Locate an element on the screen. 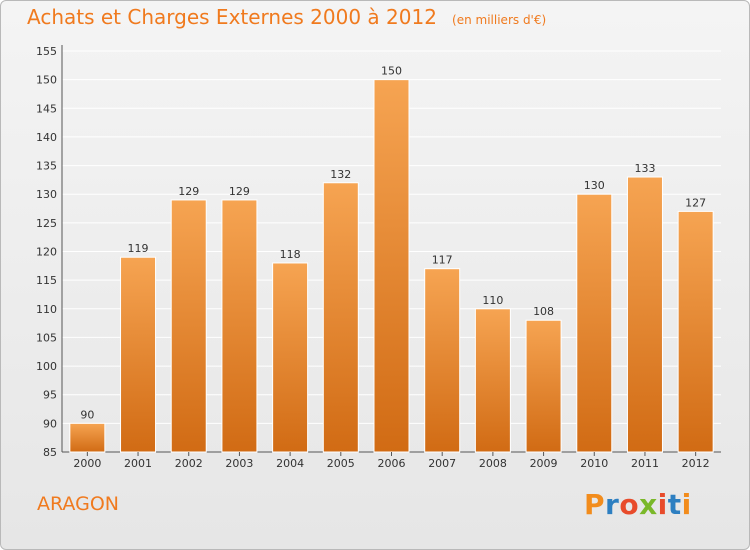 Image resolution: width=750 pixels, height=550 pixels. y-tick-label: 115 is located at coordinates (46, 280).